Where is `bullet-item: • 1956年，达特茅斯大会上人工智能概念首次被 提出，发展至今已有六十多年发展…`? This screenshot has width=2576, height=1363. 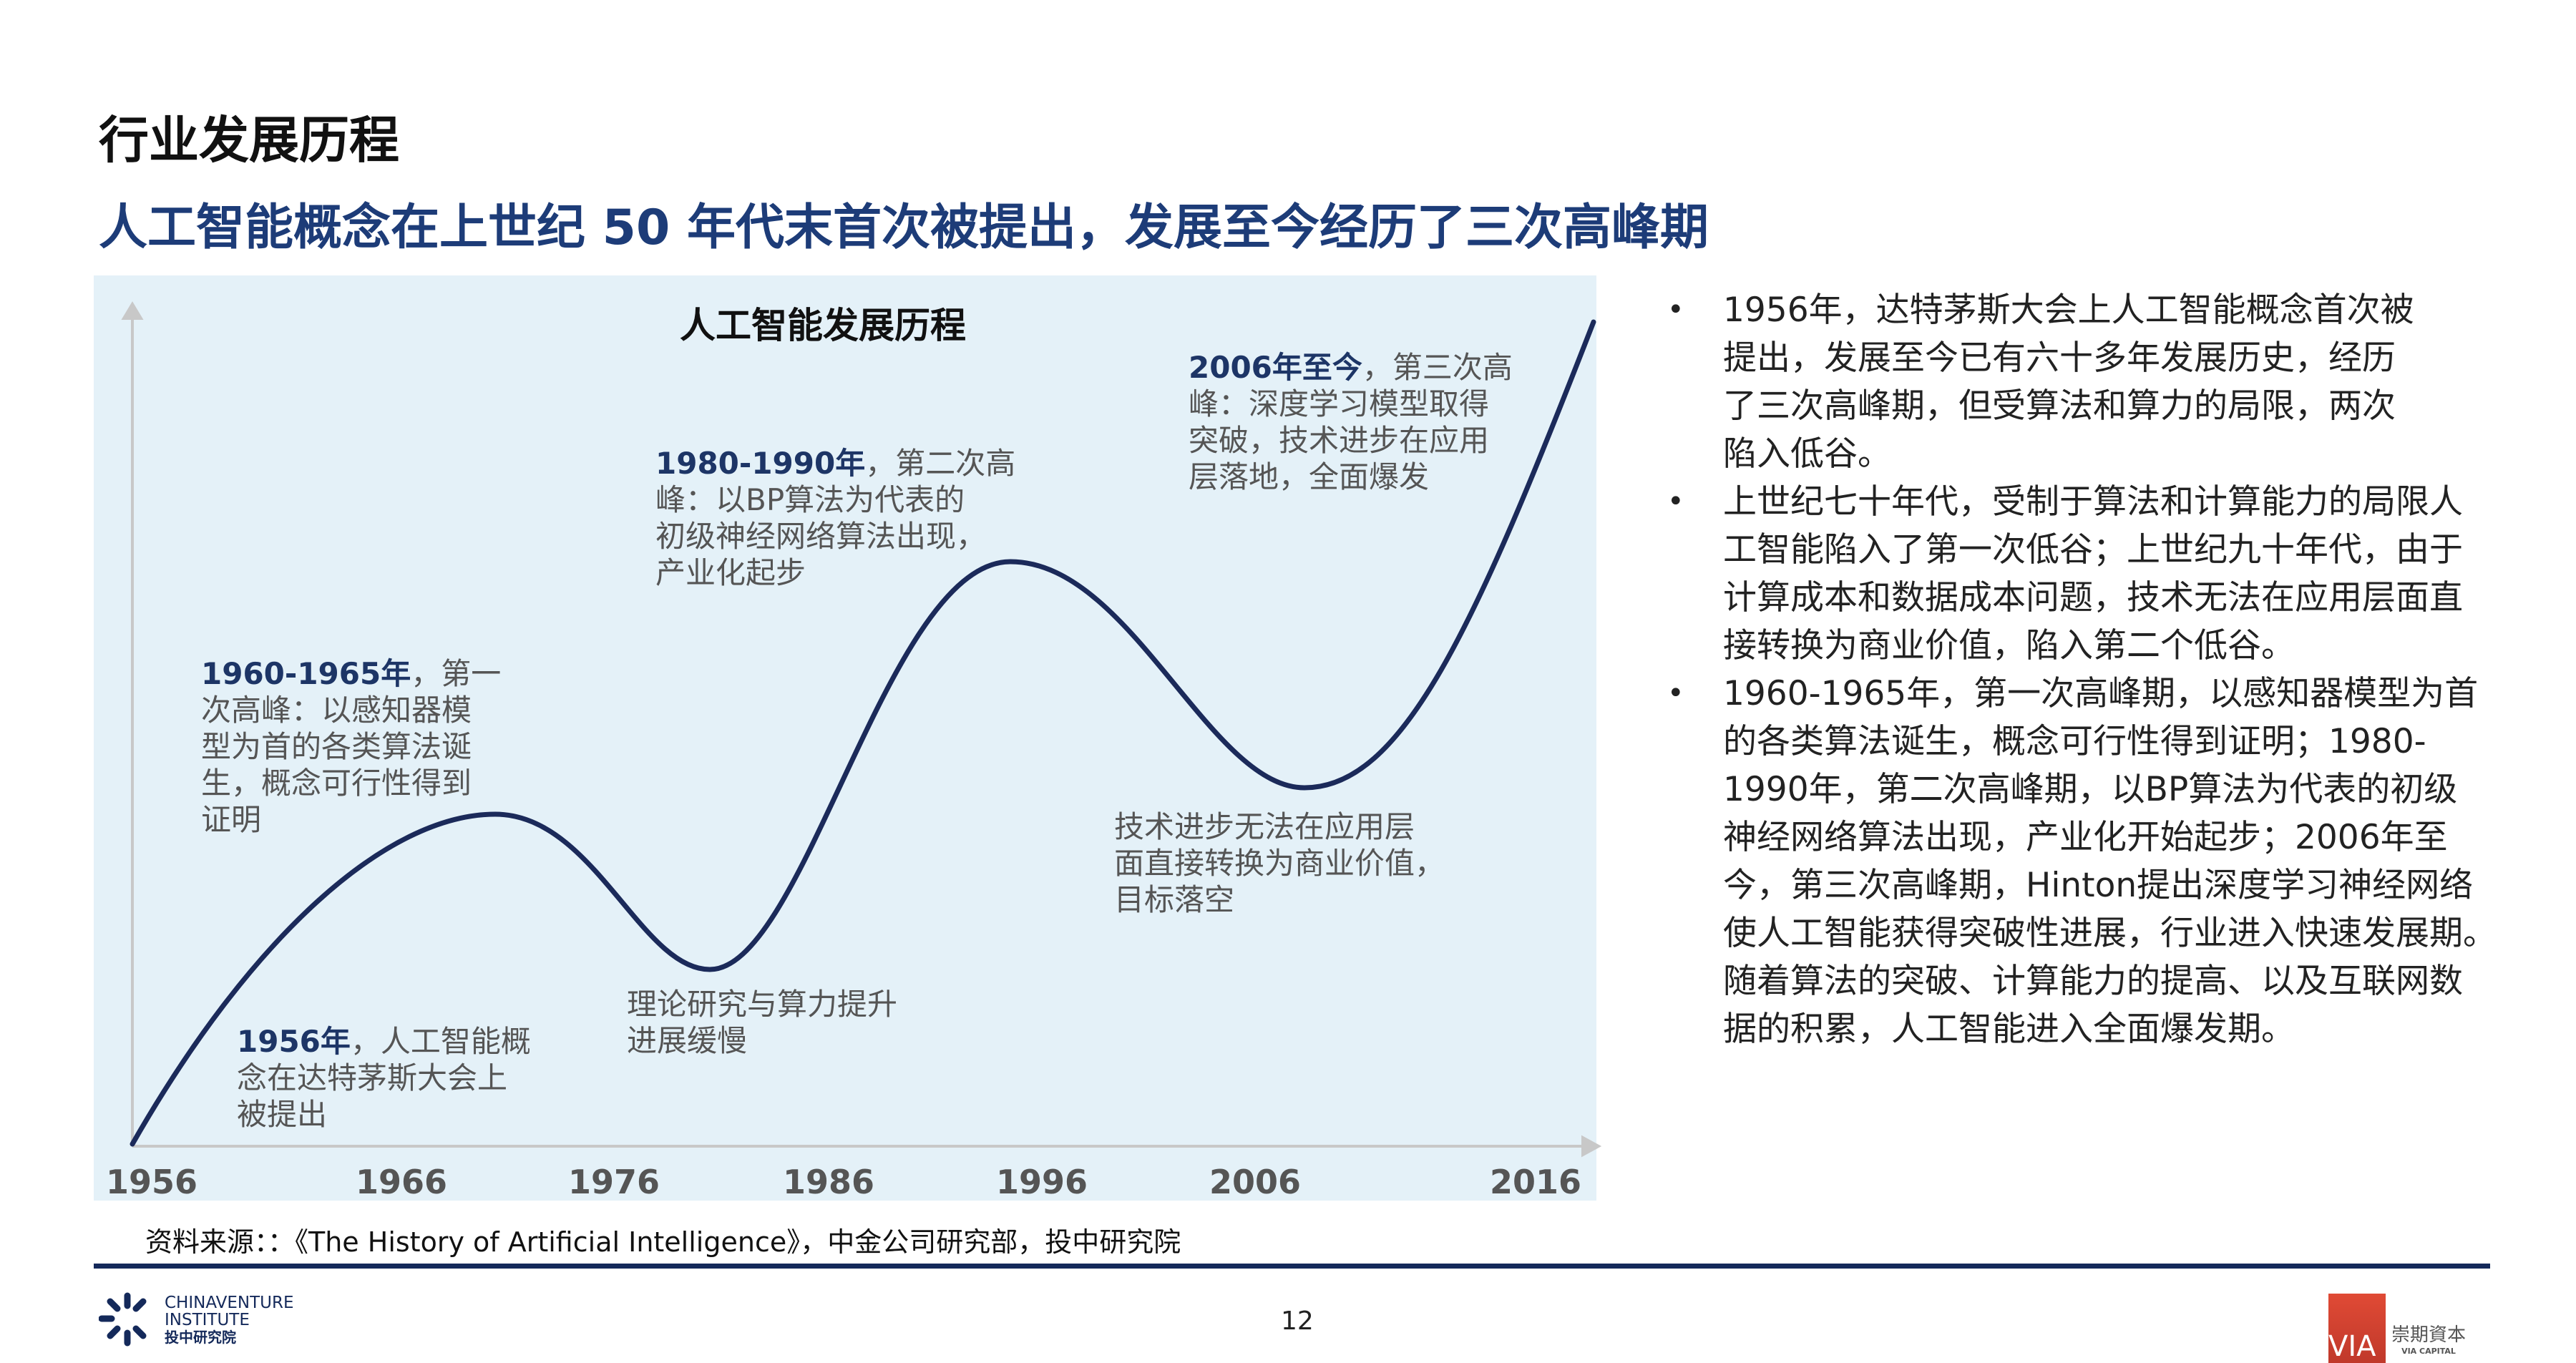
bullet-item: • 1956年，达特茅斯大会上人工智能概念首次被 提出，发展至今已有六十多年发展… is located at coordinates (2078, 382).